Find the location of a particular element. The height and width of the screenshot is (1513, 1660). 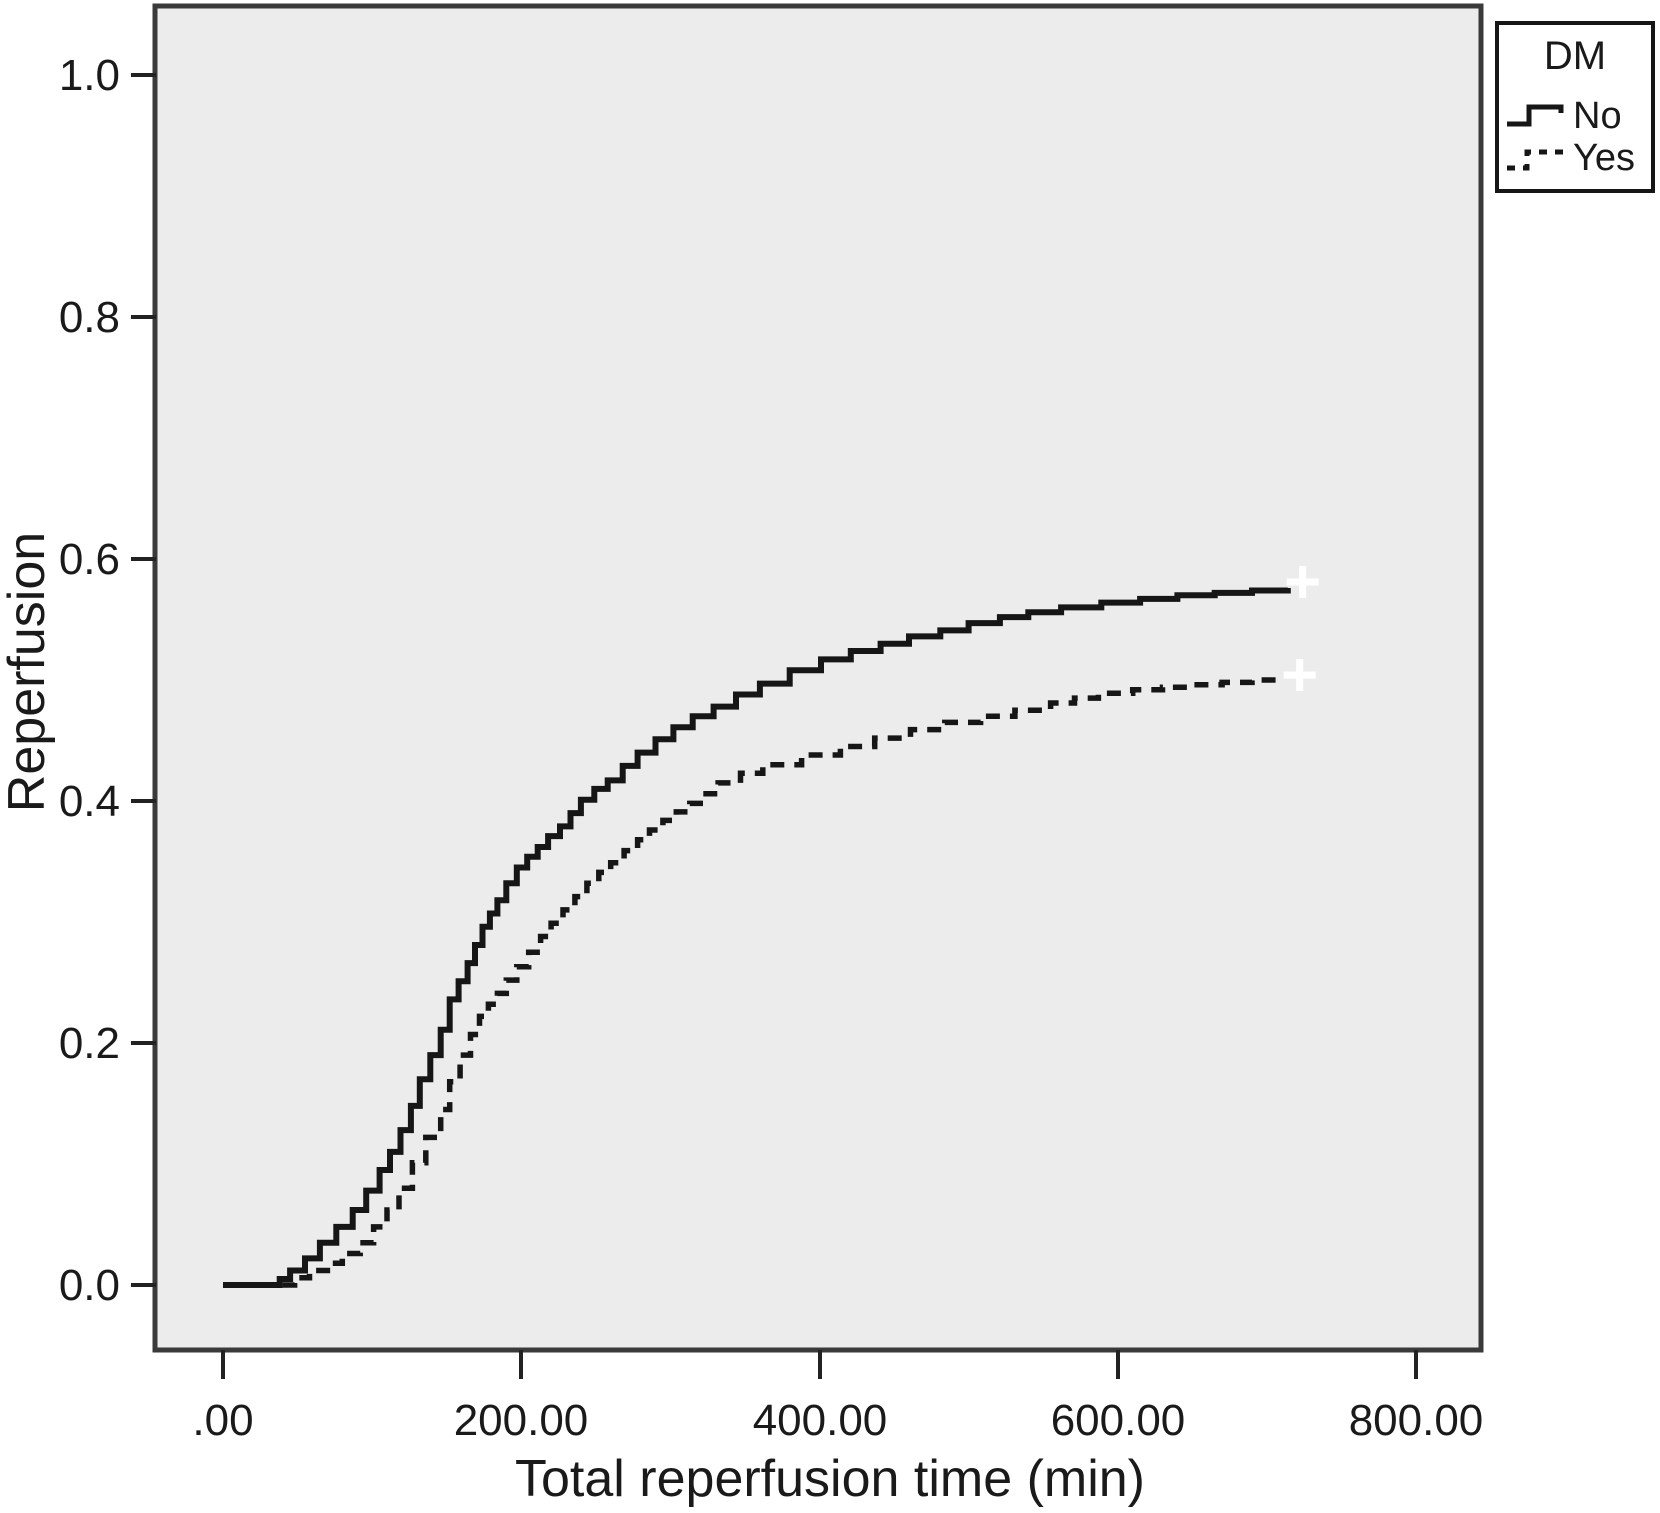

x-tick-label: .00 is located at coordinates (223, 1420).